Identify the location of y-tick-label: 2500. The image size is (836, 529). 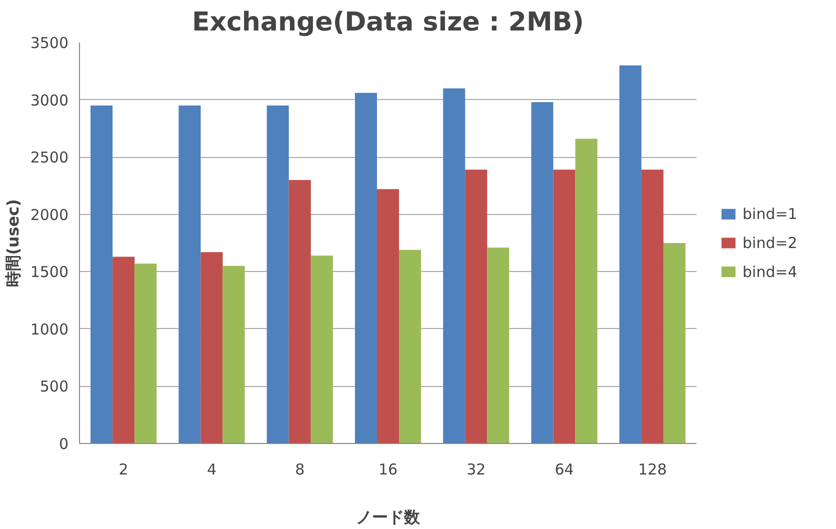
(49, 157).